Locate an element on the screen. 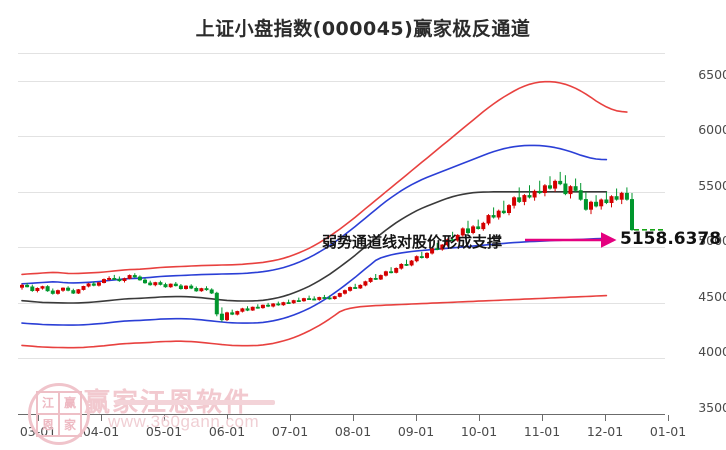 The image size is (726, 450). page-title: 上证小盘指数(000045)赢家极反通道 is located at coordinates (363, 29).